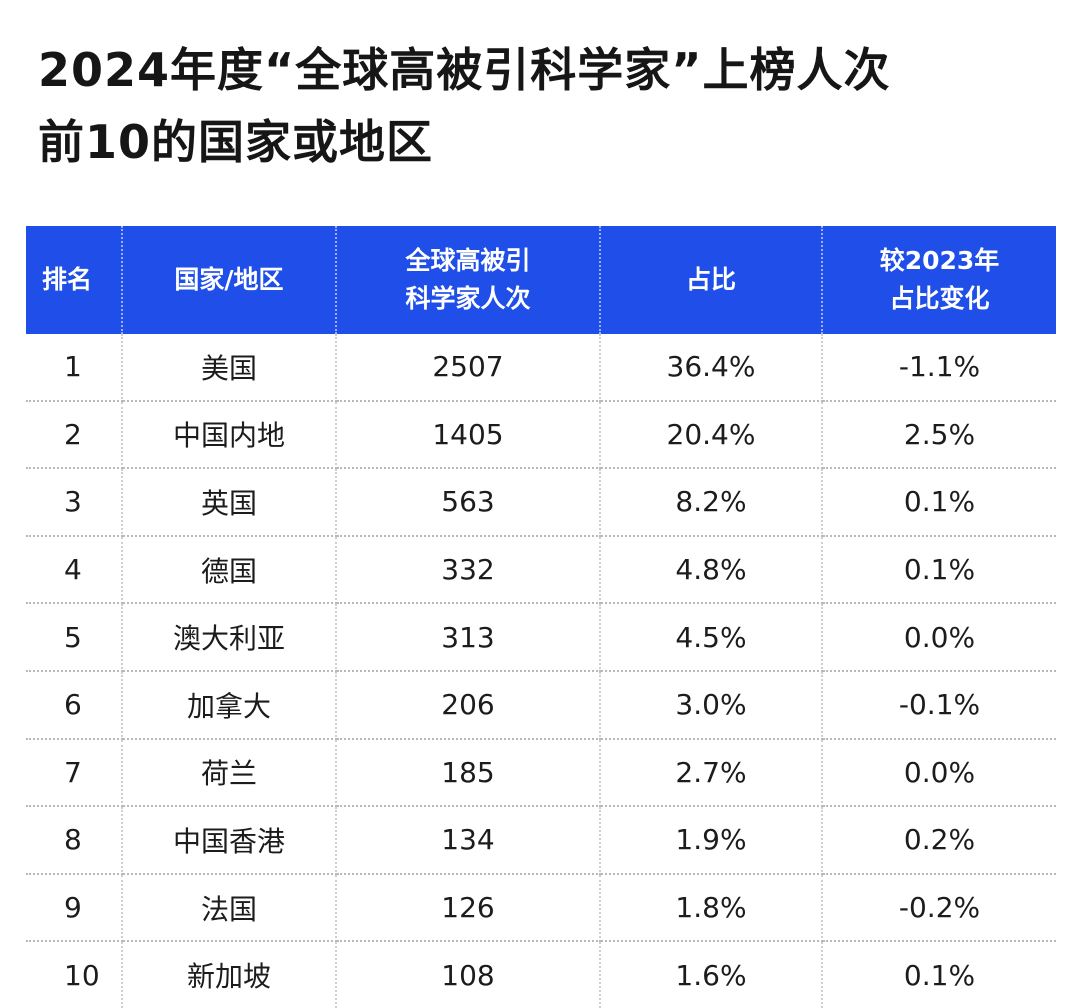 The height and width of the screenshot is (1008, 1080). What do you see at coordinates (464, 70) in the screenshot?
I see `title-line-1: 2024年度“全球高被引科学家”上榜人次` at bounding box center [464, 70].